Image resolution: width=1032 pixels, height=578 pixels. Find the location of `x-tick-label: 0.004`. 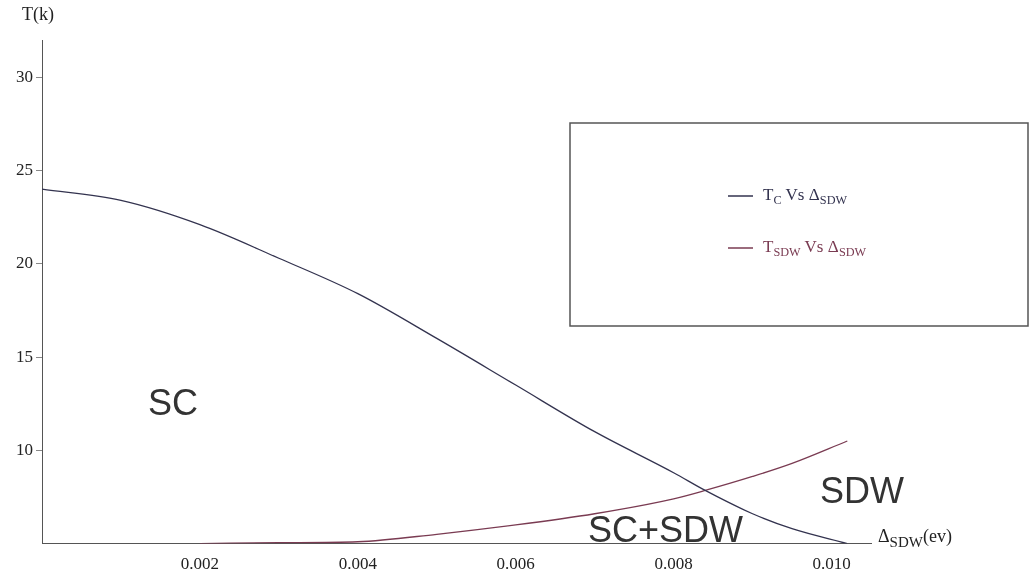

x-tick-label: 0.004 is located at coordinates (358, 564).